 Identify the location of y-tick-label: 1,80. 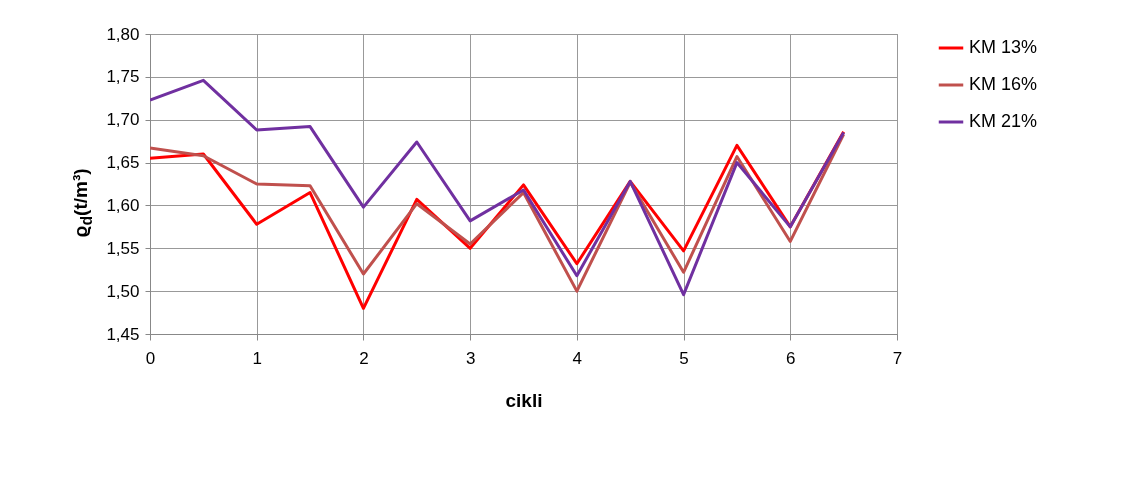
(123, 34).